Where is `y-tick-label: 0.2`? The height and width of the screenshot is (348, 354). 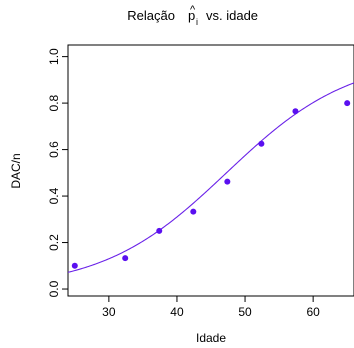 y-tick-label: 0.2 is located at coordinates (54, 242).